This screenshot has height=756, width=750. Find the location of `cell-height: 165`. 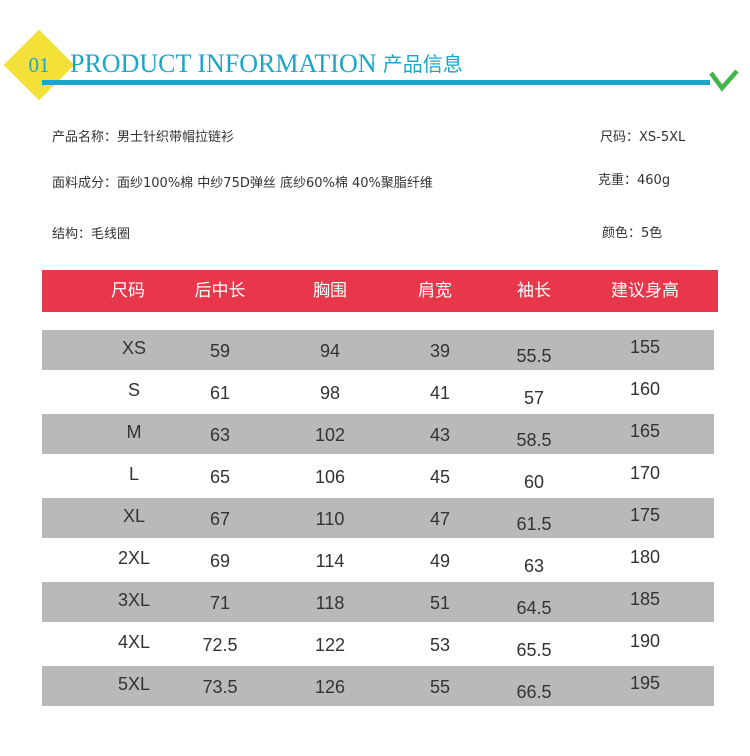

cell-height: 165 is located at coordinates (645, 431).